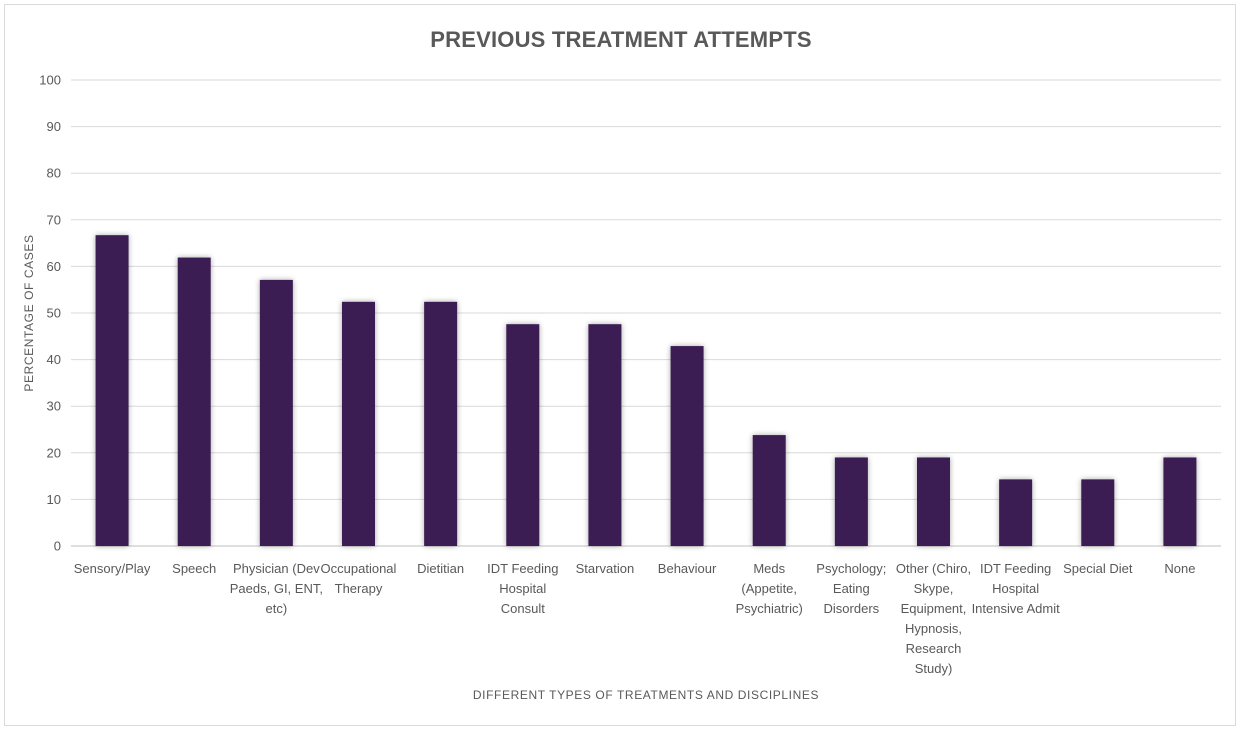 Image resolution: width=1242 pixels, height=732 pixels. What do you see at coordinates (54, 126) in the screenshot?
I see `y-tick-label: 90` at bounding box center [54, 126].